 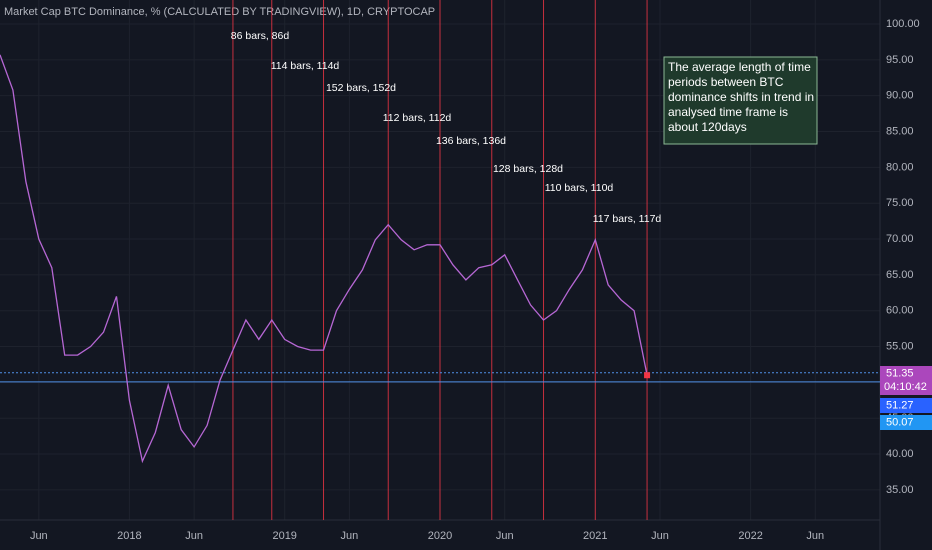 I want to click on price-label: 51.27, so click(x=900, y=405).